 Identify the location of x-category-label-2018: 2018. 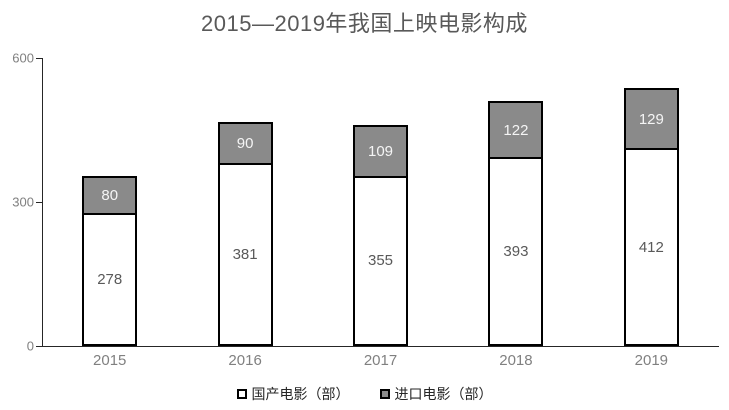
(516, 360).